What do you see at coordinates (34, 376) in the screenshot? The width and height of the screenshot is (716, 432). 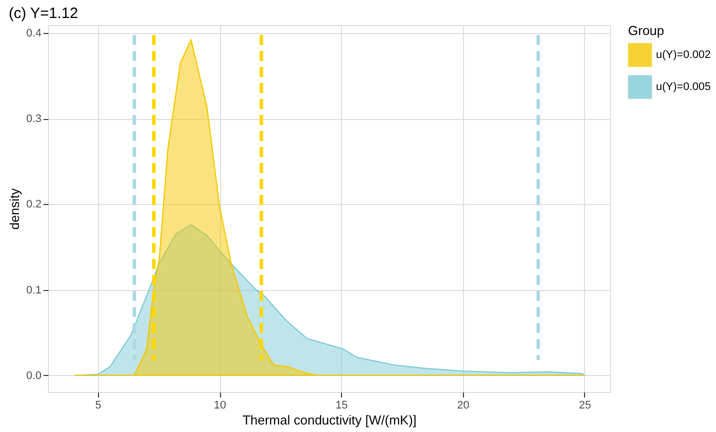 I see `y-tick-label: 0.0` at bounding box center [34, 376].